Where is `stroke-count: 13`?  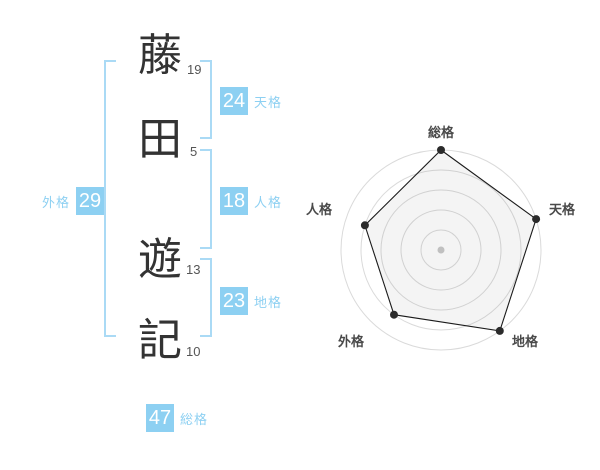
stroke-count: 13 is located at coordinates (193, 269).